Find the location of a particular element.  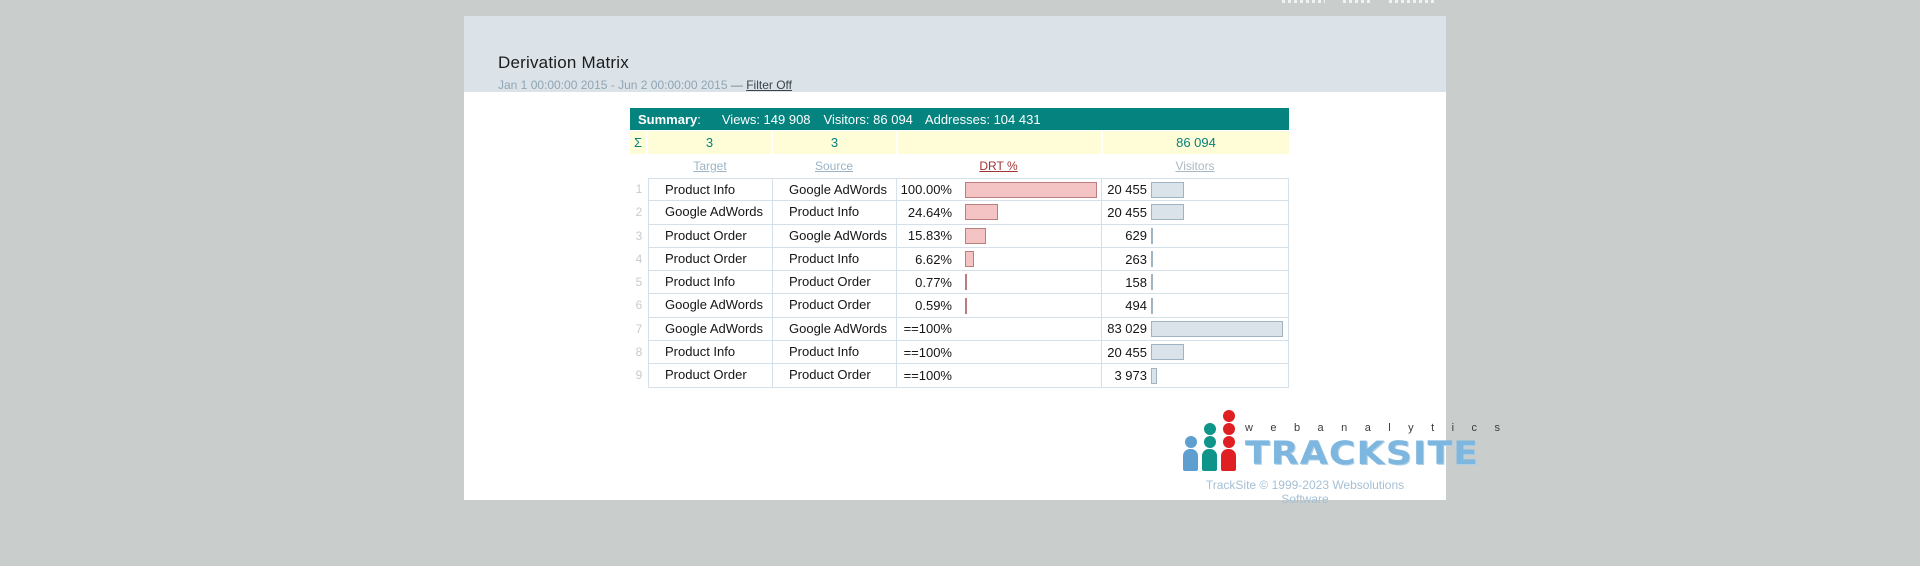

table-row: 4 Product Order Product Info 6.62% 263 is located at coordinates (959, 259).